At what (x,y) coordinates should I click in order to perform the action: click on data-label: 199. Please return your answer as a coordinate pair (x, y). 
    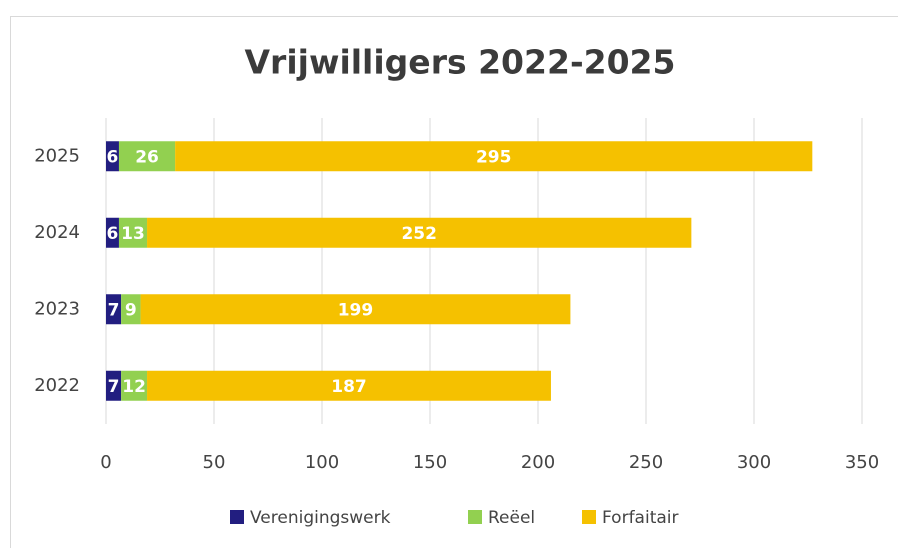
    Looking at the image, I should click on (356, 310).